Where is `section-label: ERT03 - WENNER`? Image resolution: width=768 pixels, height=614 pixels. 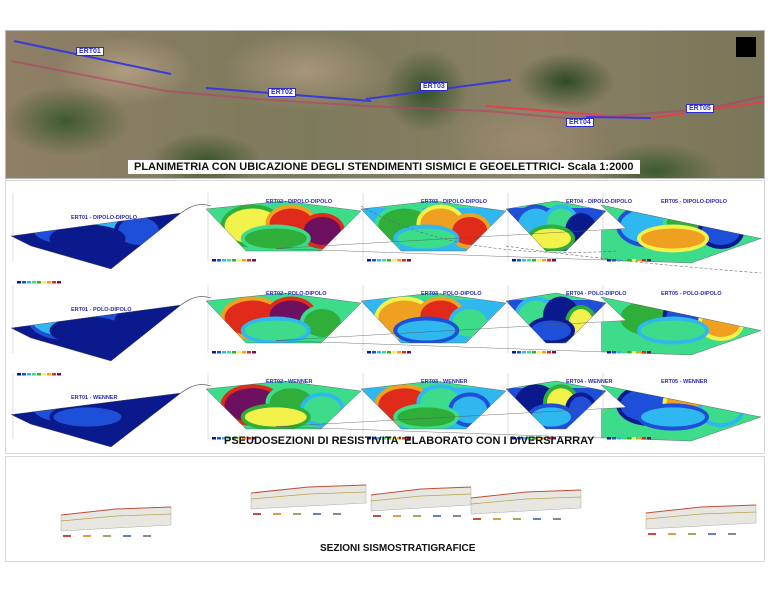 section-label: ERT03 - WENNER is located at coordinates (444, 382).